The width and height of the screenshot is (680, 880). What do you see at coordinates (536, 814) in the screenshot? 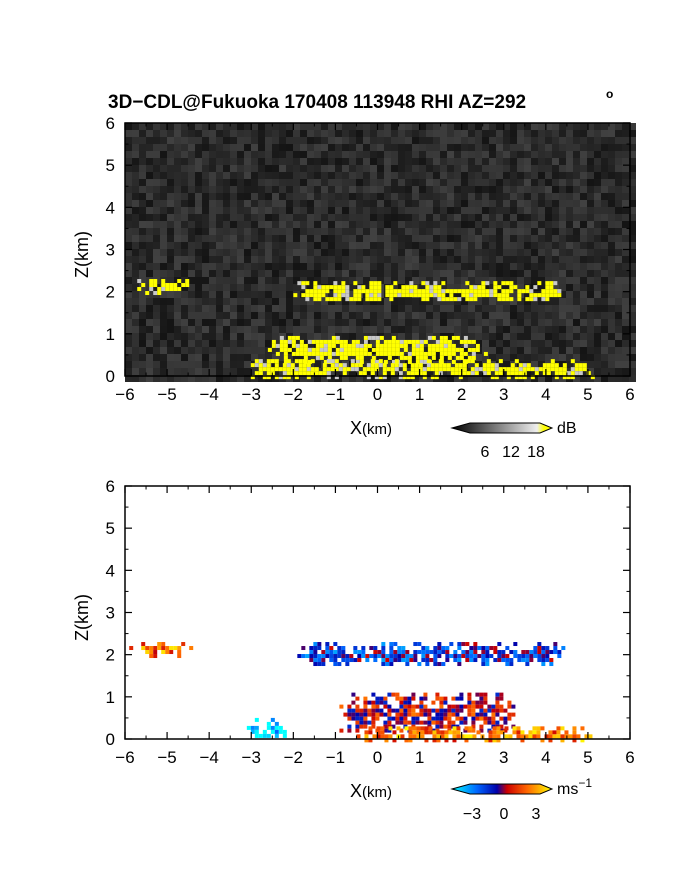
I see `velocity-colorbar-tick: 3` at bounding box center [536, 814].